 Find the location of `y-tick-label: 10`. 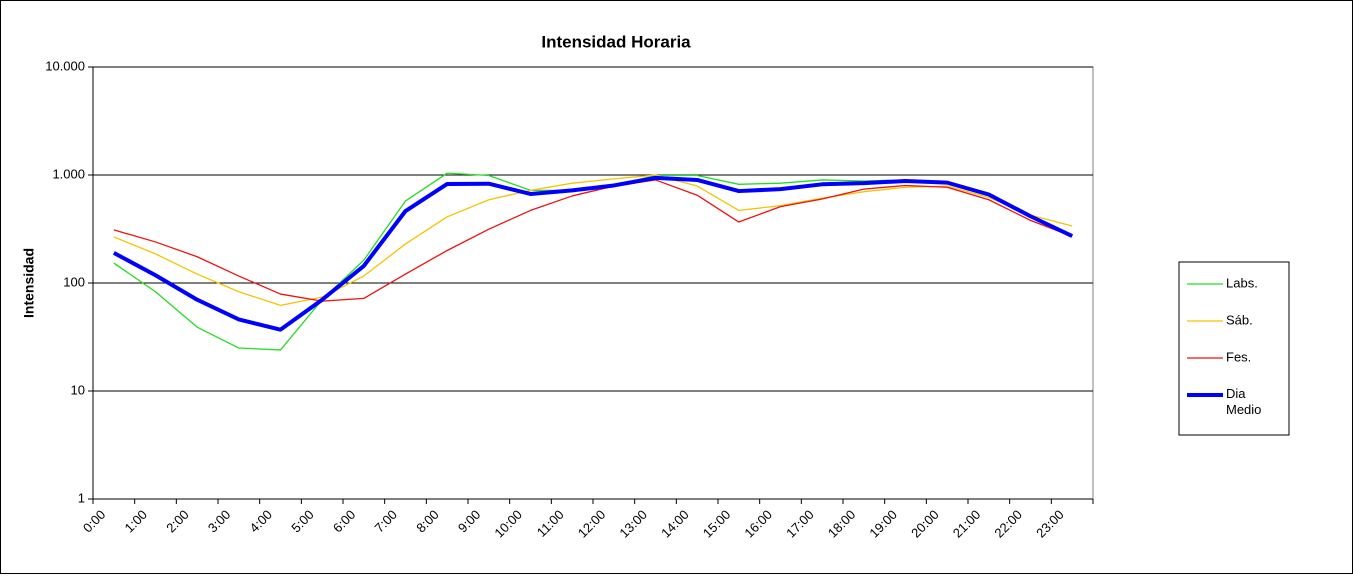

y-tick-label: 10 is located at coordinates (78, 389).